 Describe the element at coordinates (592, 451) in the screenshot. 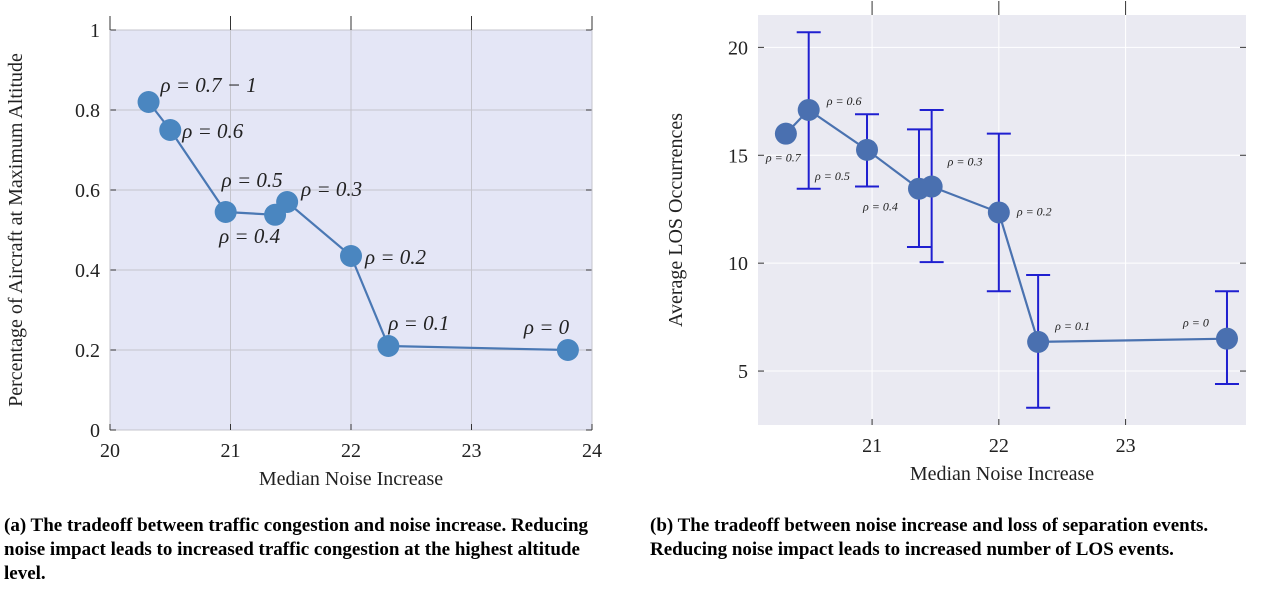

I see `x-tick-label: 24` at that location.